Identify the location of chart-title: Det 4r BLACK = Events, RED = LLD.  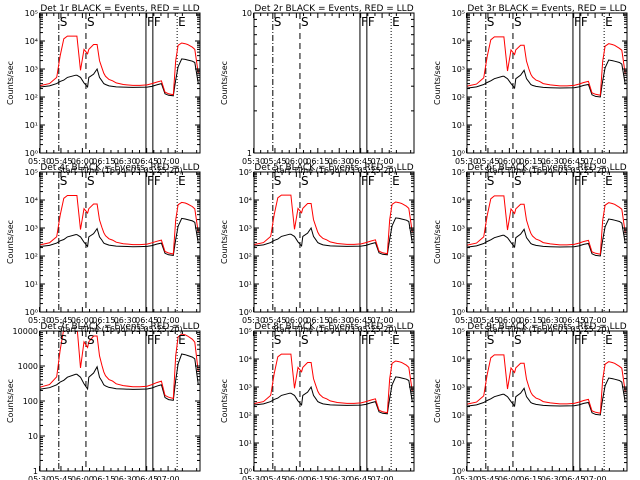
(119, 168).